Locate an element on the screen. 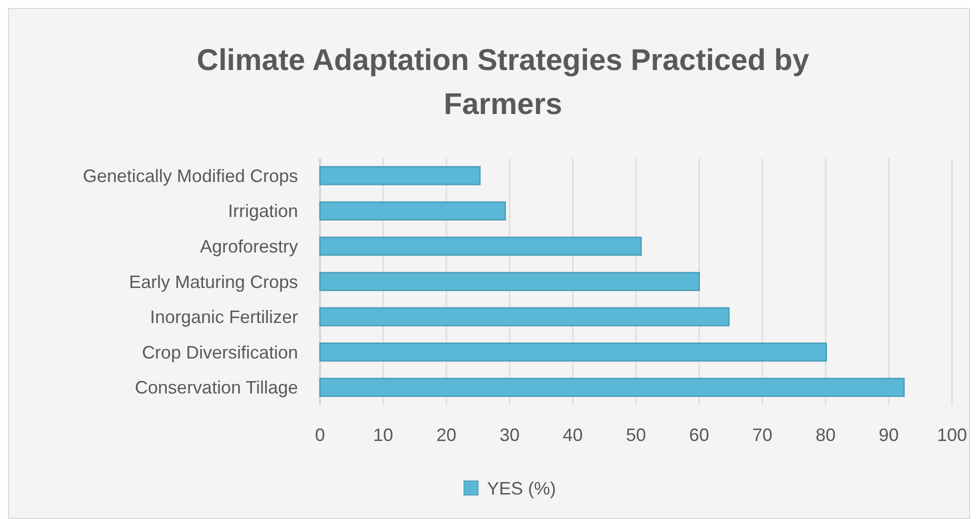  y-tick-label: Crop Diversification is located at coordinates (220, 352).